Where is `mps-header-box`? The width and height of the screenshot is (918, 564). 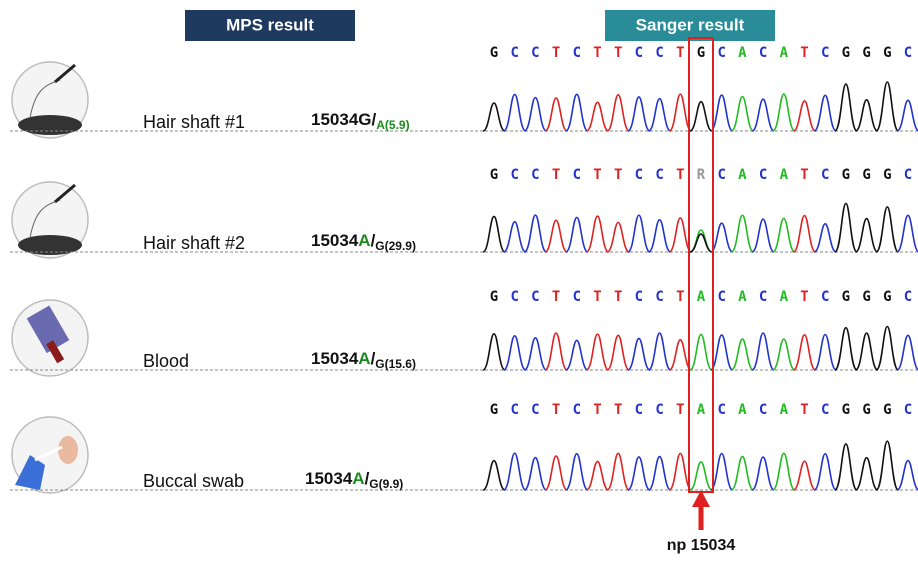
mps-header-box is located at coordinates (270, 25).